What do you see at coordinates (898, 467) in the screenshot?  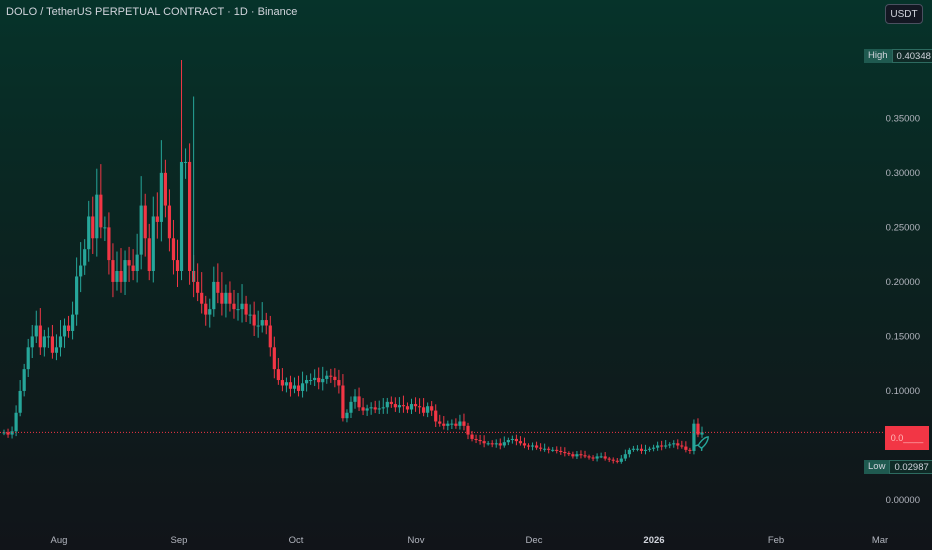 I see `low-label: Low 0.02987` at bounding box center [898, 467].